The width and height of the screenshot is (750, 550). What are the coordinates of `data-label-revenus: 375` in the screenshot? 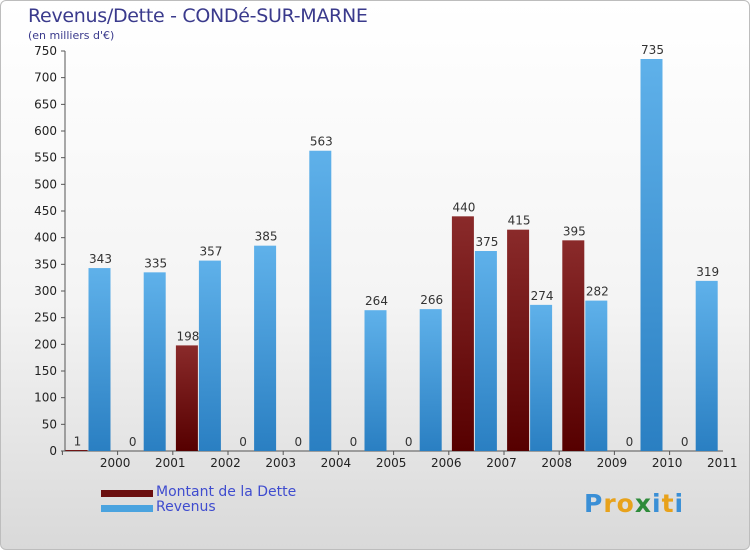 It's located at (486, 242).